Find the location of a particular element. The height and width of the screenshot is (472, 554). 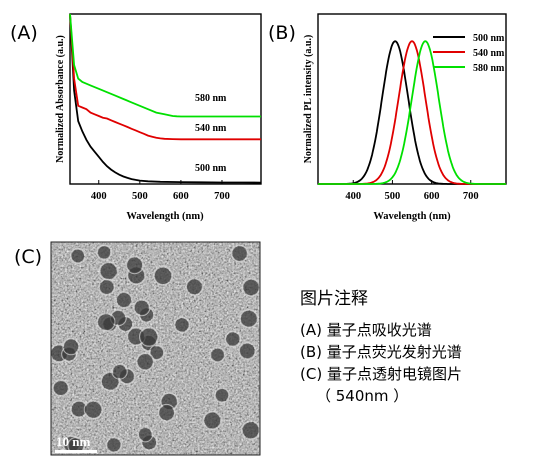

absorbance-label-580: 580 nm is located at coordinates (211, 98).